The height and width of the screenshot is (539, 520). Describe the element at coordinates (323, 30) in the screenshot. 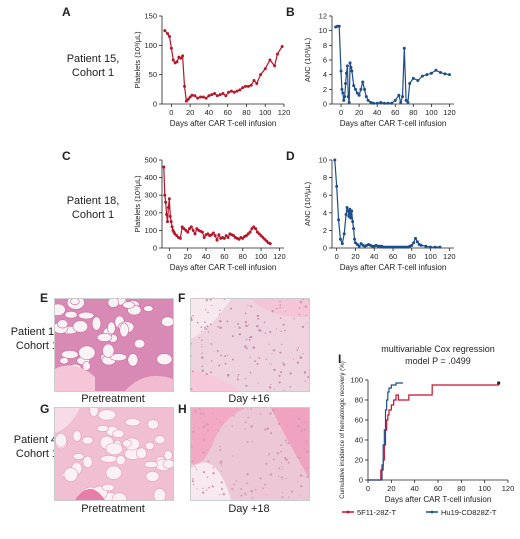

I see `y-tick-label: 10` at that location.